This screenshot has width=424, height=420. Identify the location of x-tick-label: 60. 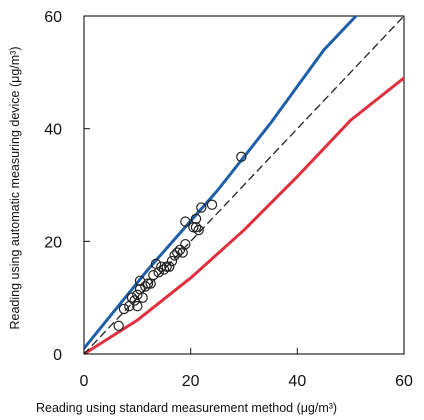
(404, 381).